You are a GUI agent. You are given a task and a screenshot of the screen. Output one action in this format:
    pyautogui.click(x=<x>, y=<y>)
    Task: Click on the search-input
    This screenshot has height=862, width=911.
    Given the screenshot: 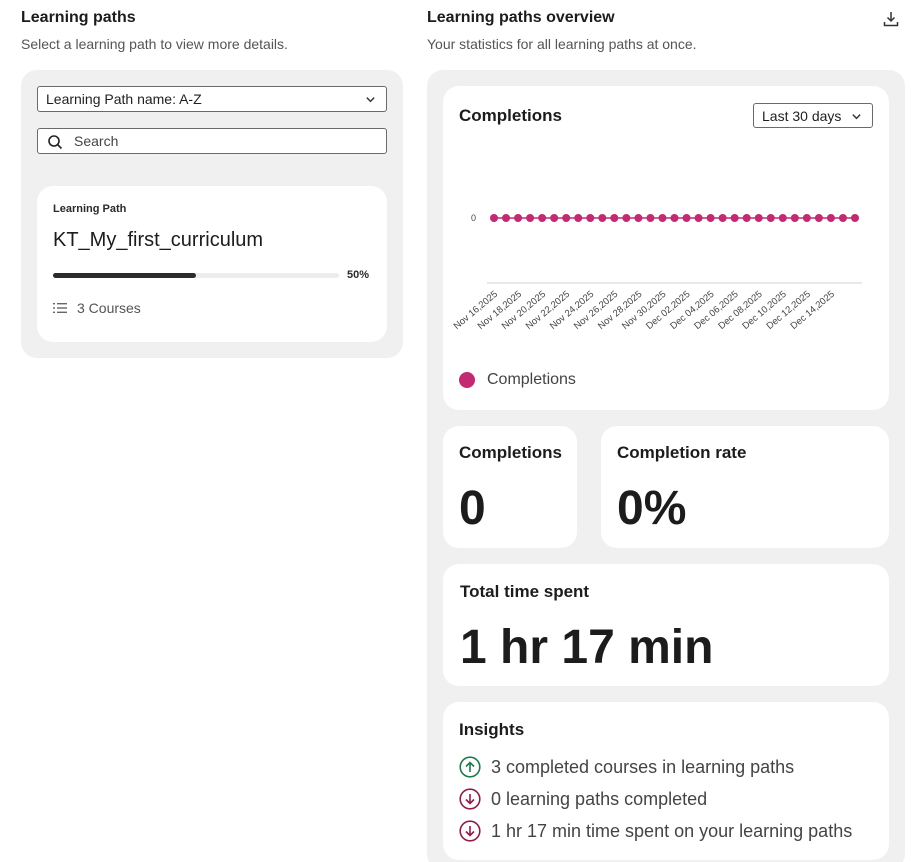 What is the action you would take?
    pyautogui.click(x=230, y=141)
    